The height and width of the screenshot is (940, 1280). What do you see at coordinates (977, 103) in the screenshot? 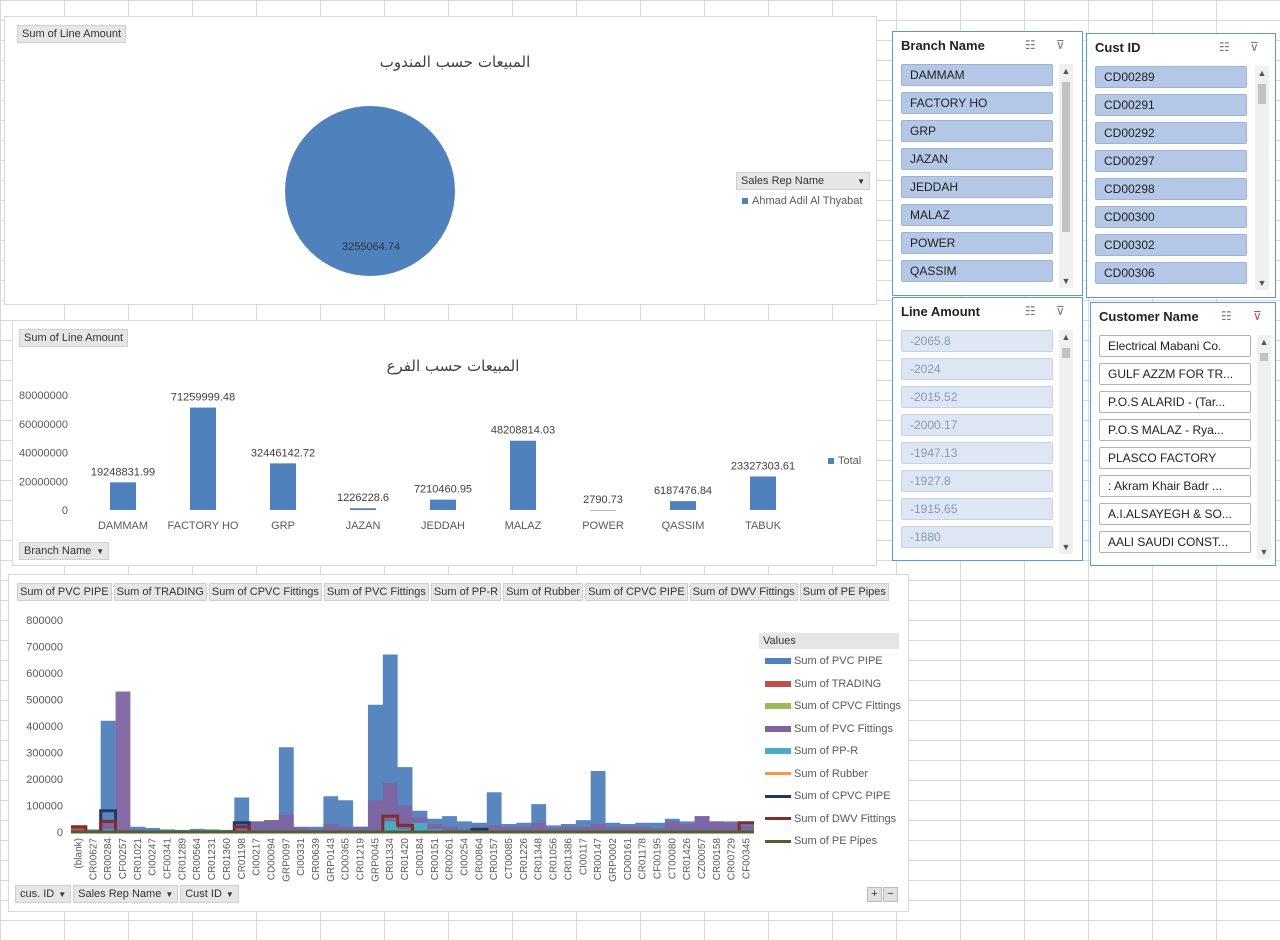
I see `slicer-item: FACTORY HO` at bounding box center [977, 103].